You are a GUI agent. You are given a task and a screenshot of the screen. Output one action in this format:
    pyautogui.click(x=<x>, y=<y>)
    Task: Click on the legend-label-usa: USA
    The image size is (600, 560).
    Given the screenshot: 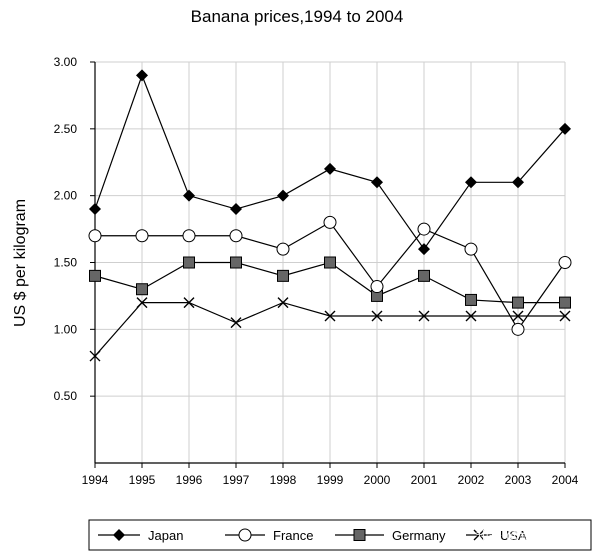 What is the action you would take?
    pyautogui.click(x=513, y=535)
    